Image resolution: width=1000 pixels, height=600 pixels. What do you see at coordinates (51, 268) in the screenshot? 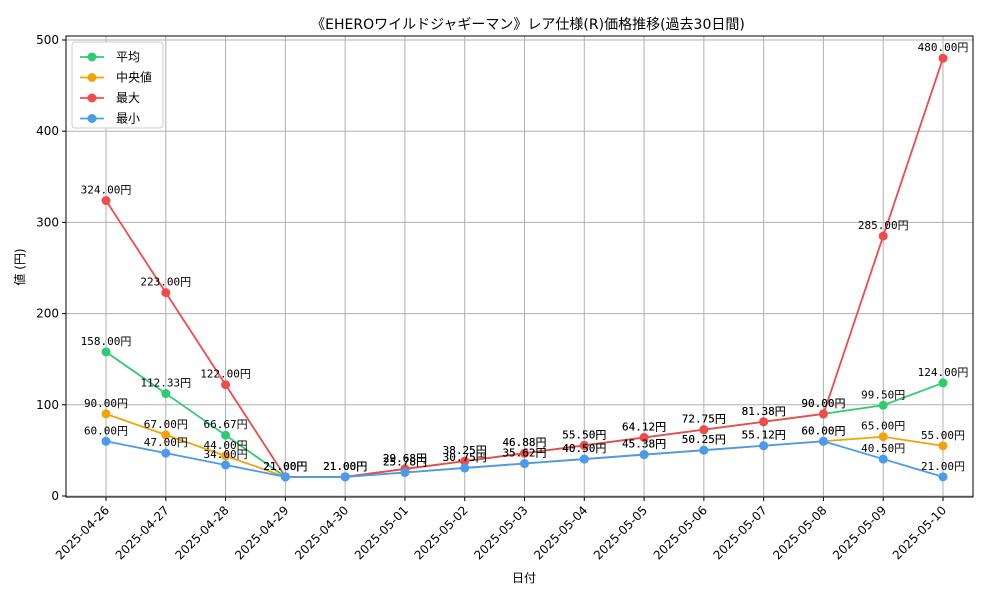
I see `y-axis: 0 100 200 300 400 500` at bounding box center [51, 268].